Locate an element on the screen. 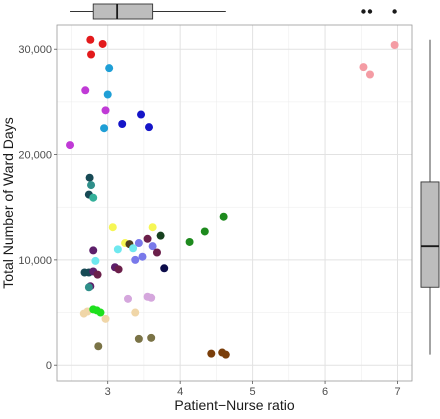 The image size is (440, 419). x-tick-label: 3 is located at coordinates (108, 392).